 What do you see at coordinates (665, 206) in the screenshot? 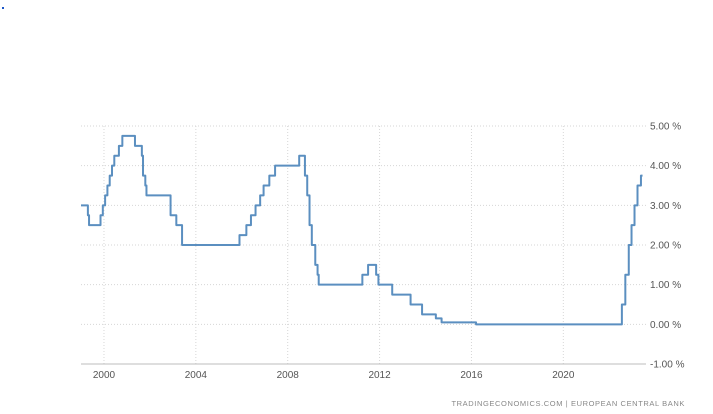
I see `y-tick-label: 3.00 %` at bounding box center [665, 206].